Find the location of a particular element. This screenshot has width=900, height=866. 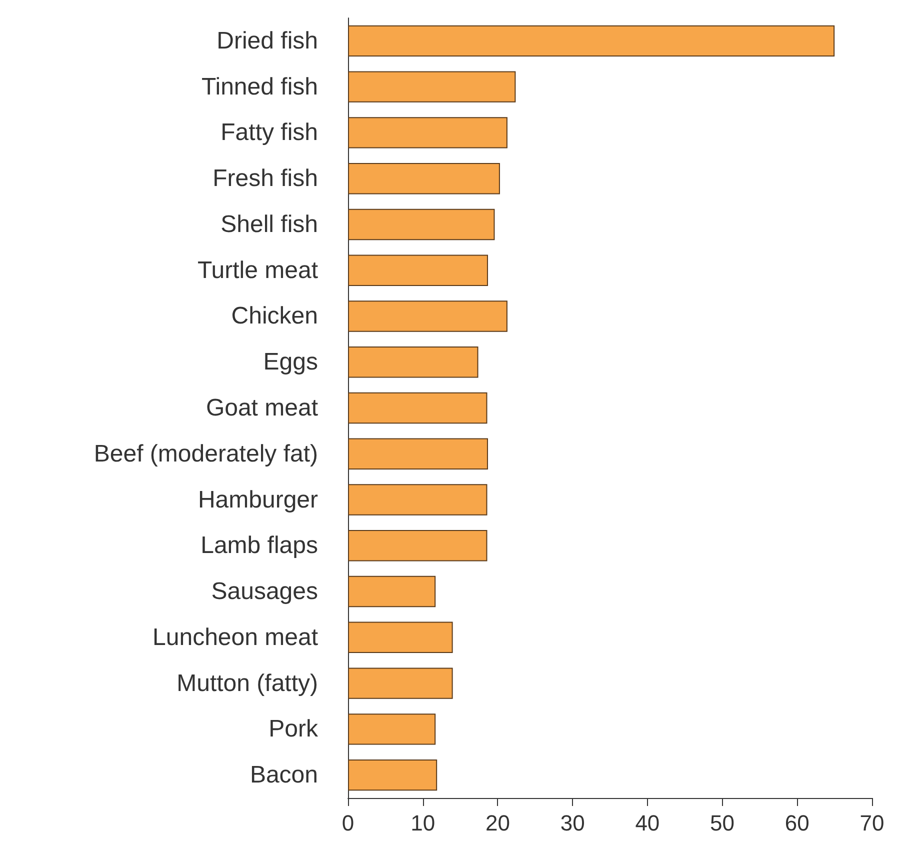

y-tick-label: Sausages is located at coordinates (264, 592).